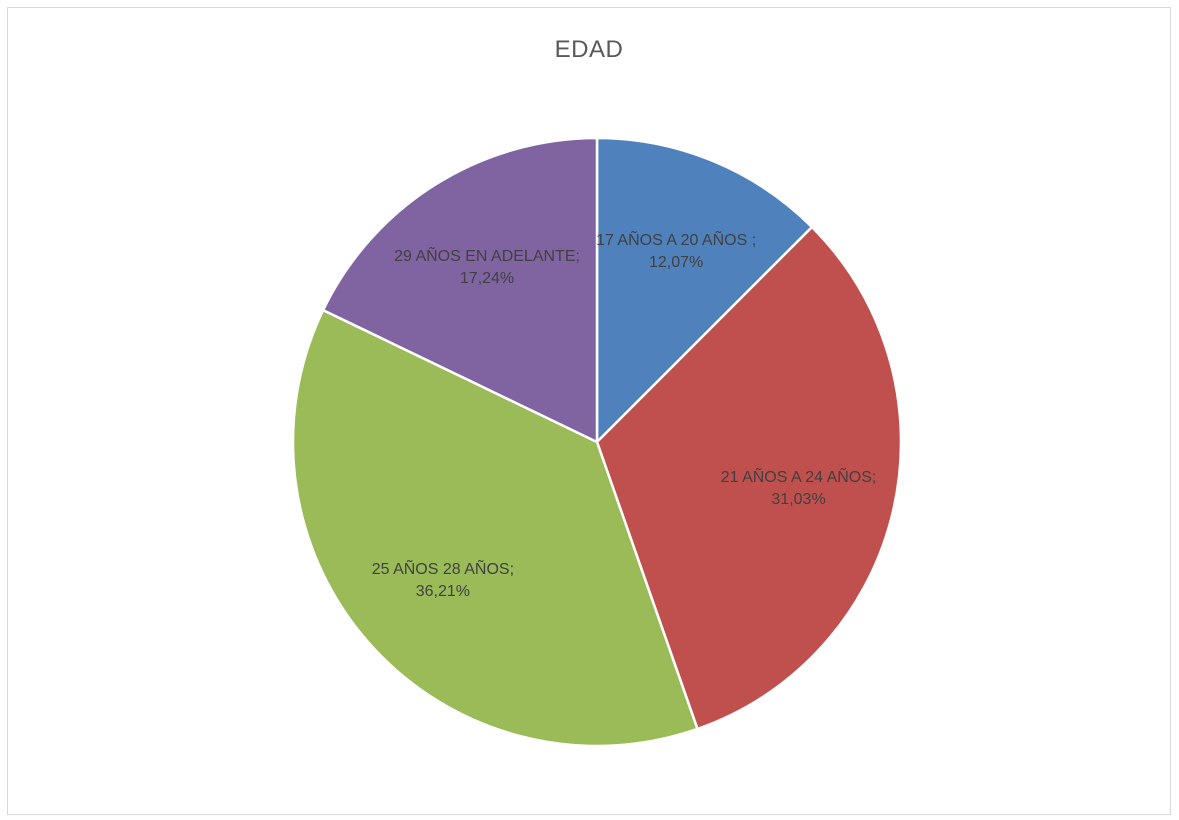  Describe the element at coordinates (799, 487) in the screenshot. I see `data-label-2: 21 AÑOS A 24 AÑOS; 31,03%` at that location.